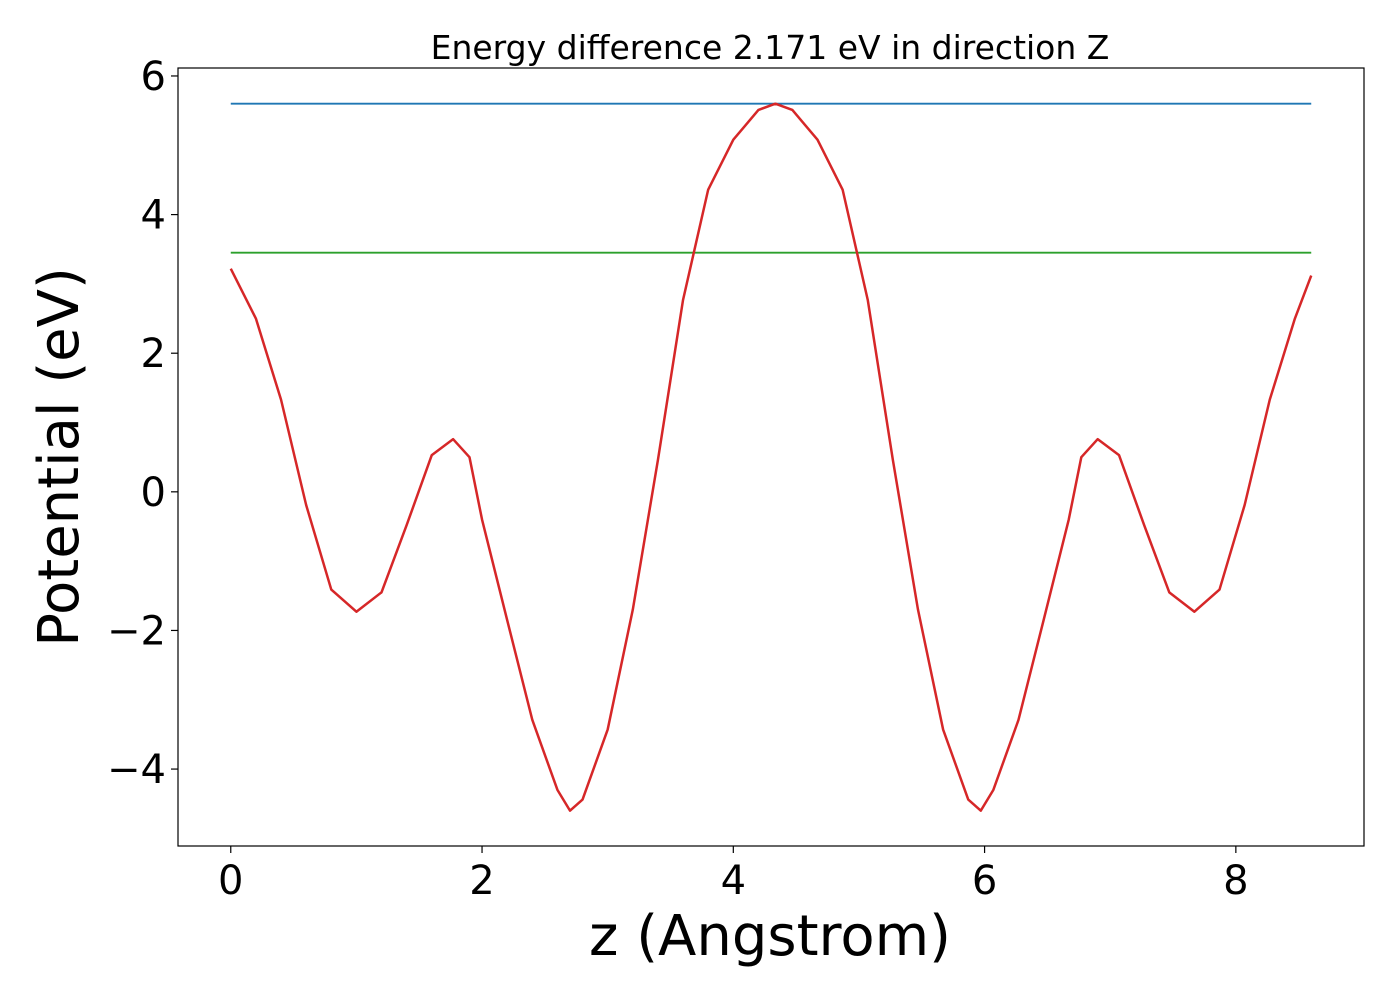 This screenshot has width=1400, height=1004. What do you see at coordinates (1235, 881) in the screenshot?
I see `x-tick-label: 8` at bounding box center [1235, 881].